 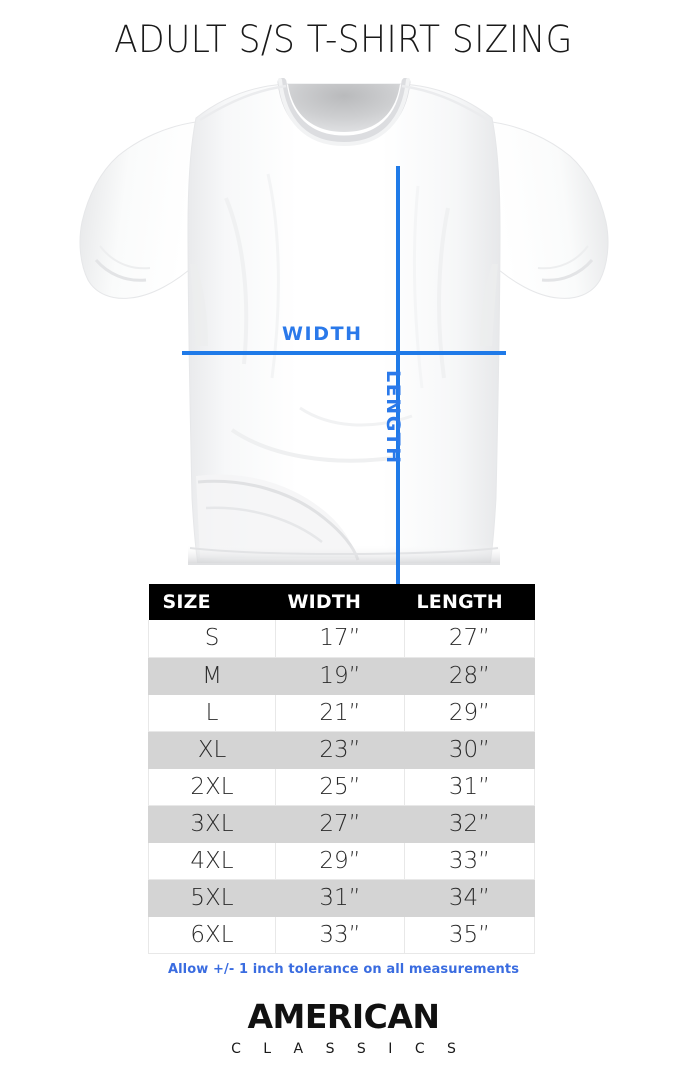 I want to click on cell-width: 31”, so click(x=340, y=898).